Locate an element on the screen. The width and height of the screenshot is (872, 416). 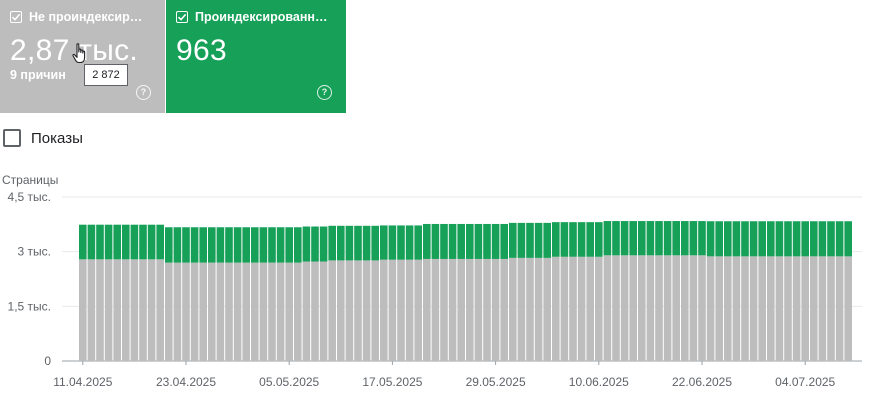
not-indexed-reasons: 9 причин is located at coordinates (38, 75).